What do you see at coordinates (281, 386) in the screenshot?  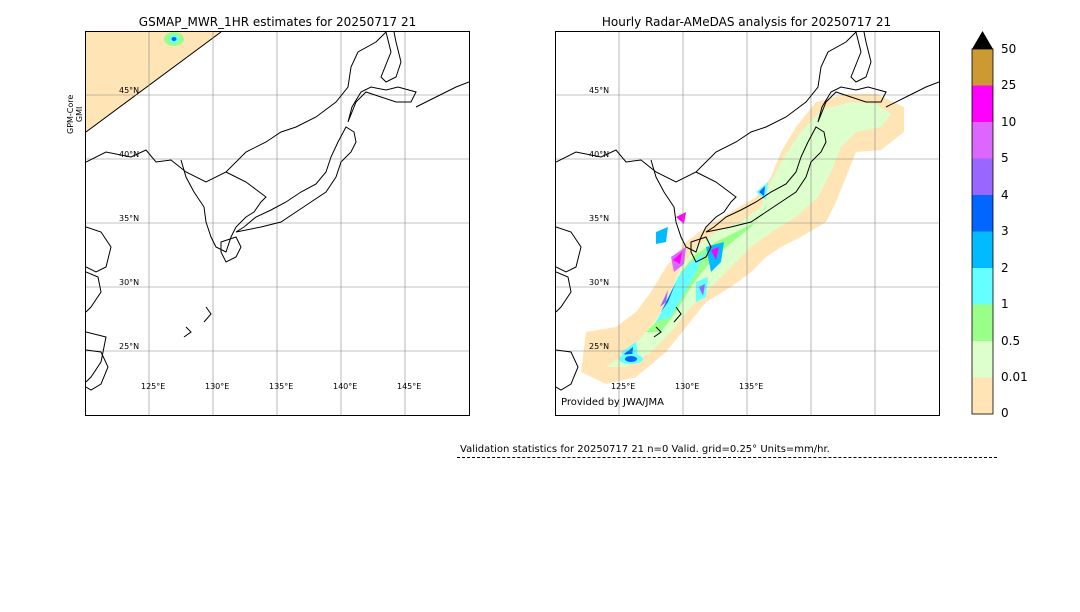 I see `left-lon-label-135: 135°E` at bounding box center [281, 386].